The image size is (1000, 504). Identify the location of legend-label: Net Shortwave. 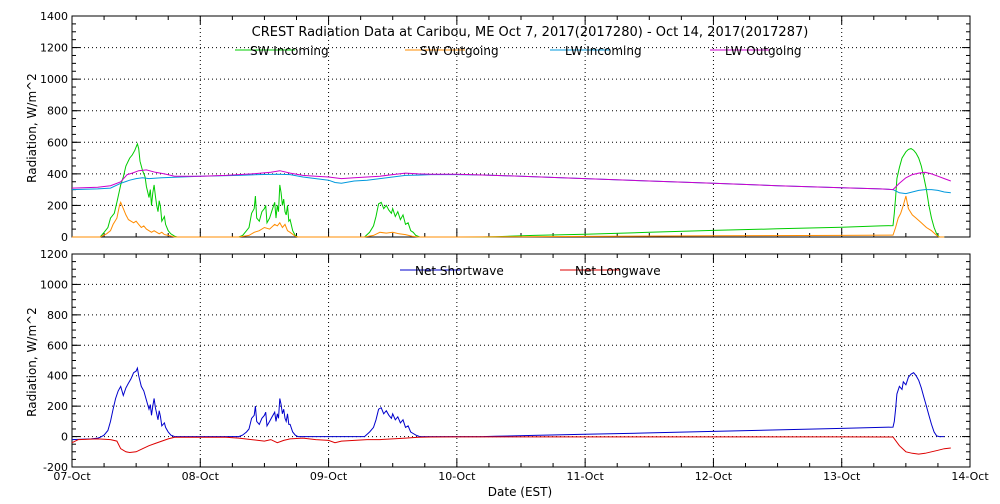
(459, 271).